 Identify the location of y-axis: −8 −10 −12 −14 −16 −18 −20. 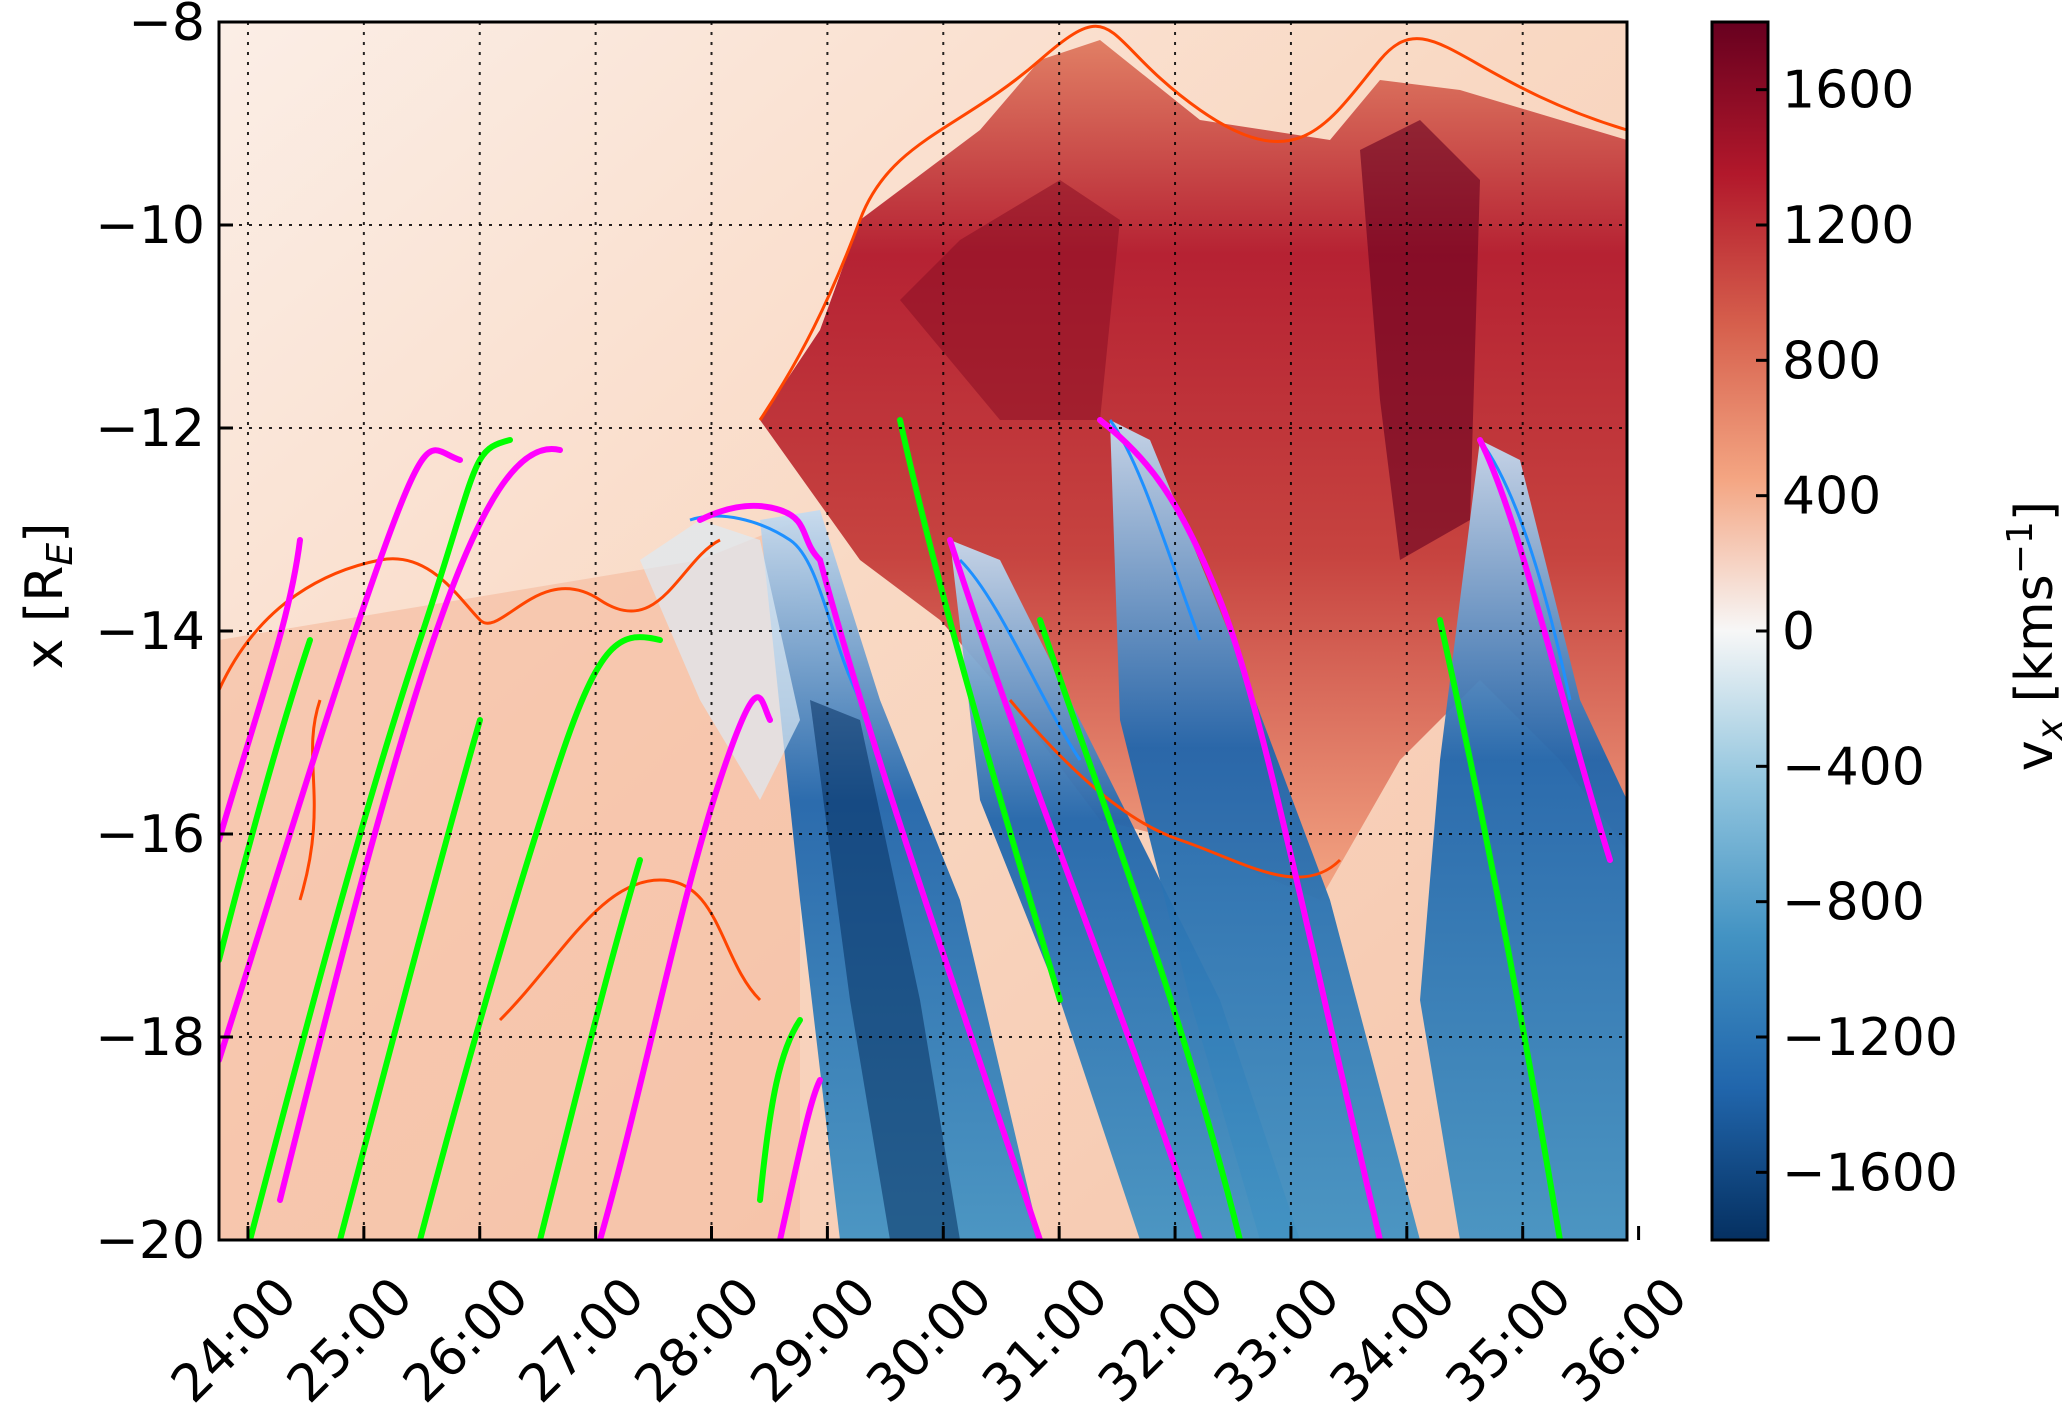
(164, 635).